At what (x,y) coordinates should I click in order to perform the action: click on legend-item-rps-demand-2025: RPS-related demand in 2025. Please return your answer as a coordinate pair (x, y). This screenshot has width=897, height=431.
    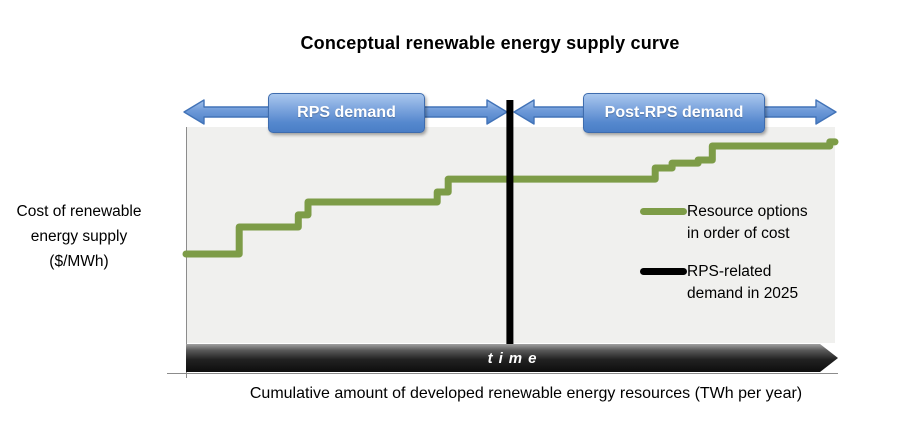
    Looking at the image, I should click on (740, 283).